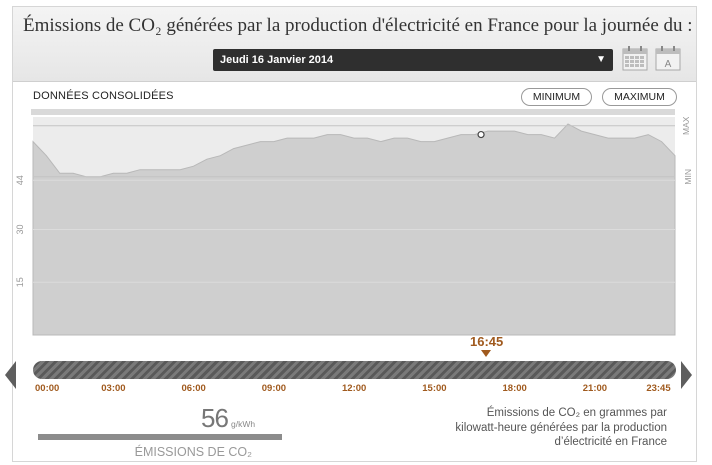 The image size is (712, 465). Describe the element at coordinates (193, 452) in the screenshot. I see `emissions-caption: ÉMISSIONS DE CO₂` at that location.